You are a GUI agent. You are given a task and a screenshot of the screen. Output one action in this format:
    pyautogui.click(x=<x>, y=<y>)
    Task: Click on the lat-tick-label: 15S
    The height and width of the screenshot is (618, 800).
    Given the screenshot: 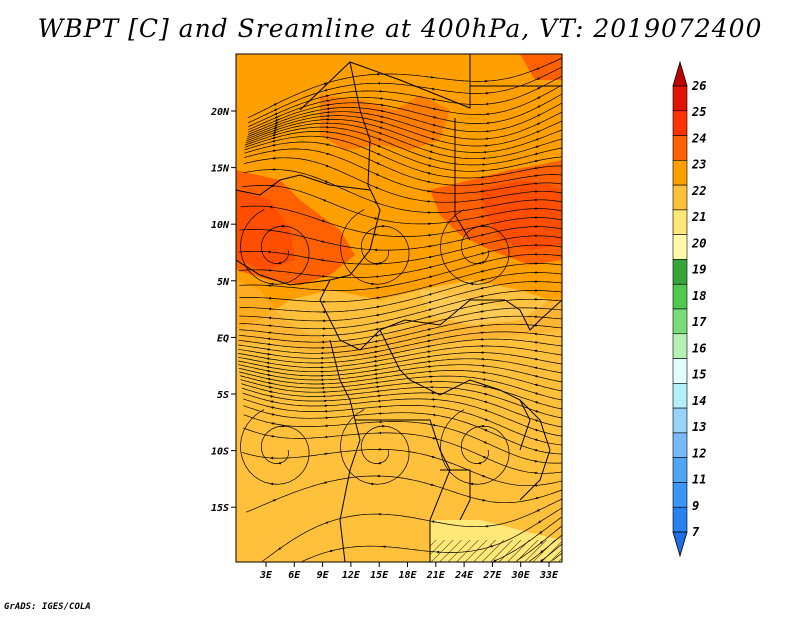 What is the action you would take?
    pyautogui.click(x=220, y=508)
    